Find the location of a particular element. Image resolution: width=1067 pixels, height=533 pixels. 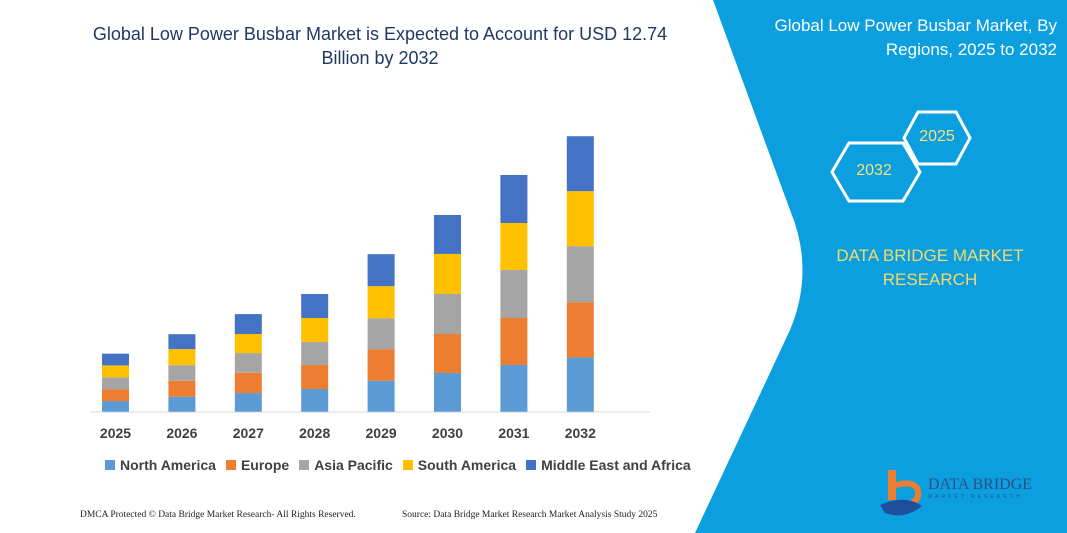

bar-2027-north-america is located at coordinates (248, 402).